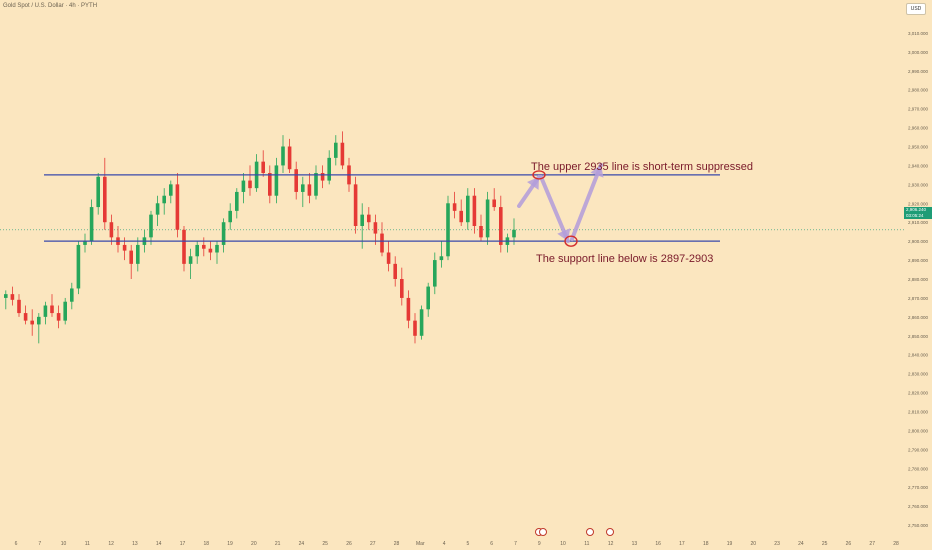 The width and height of the screenshot is (932, 550). What do you see at coordinates (382, 208) in the screenshot?
I see `horizontal-lines` at bounding box center [382, 208].